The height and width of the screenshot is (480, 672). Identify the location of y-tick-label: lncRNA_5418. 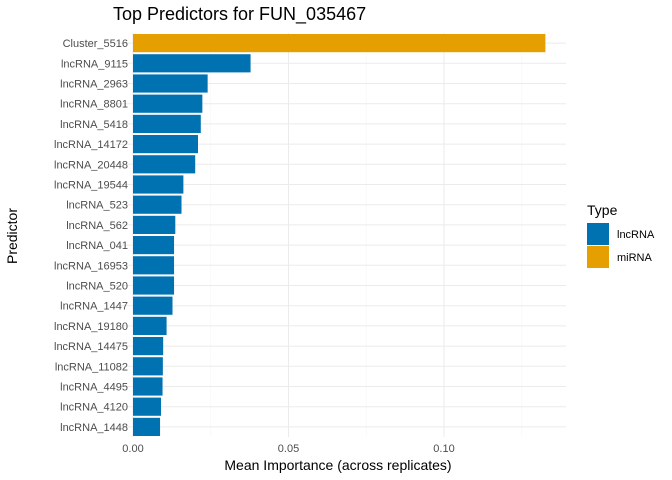
(94, 125).